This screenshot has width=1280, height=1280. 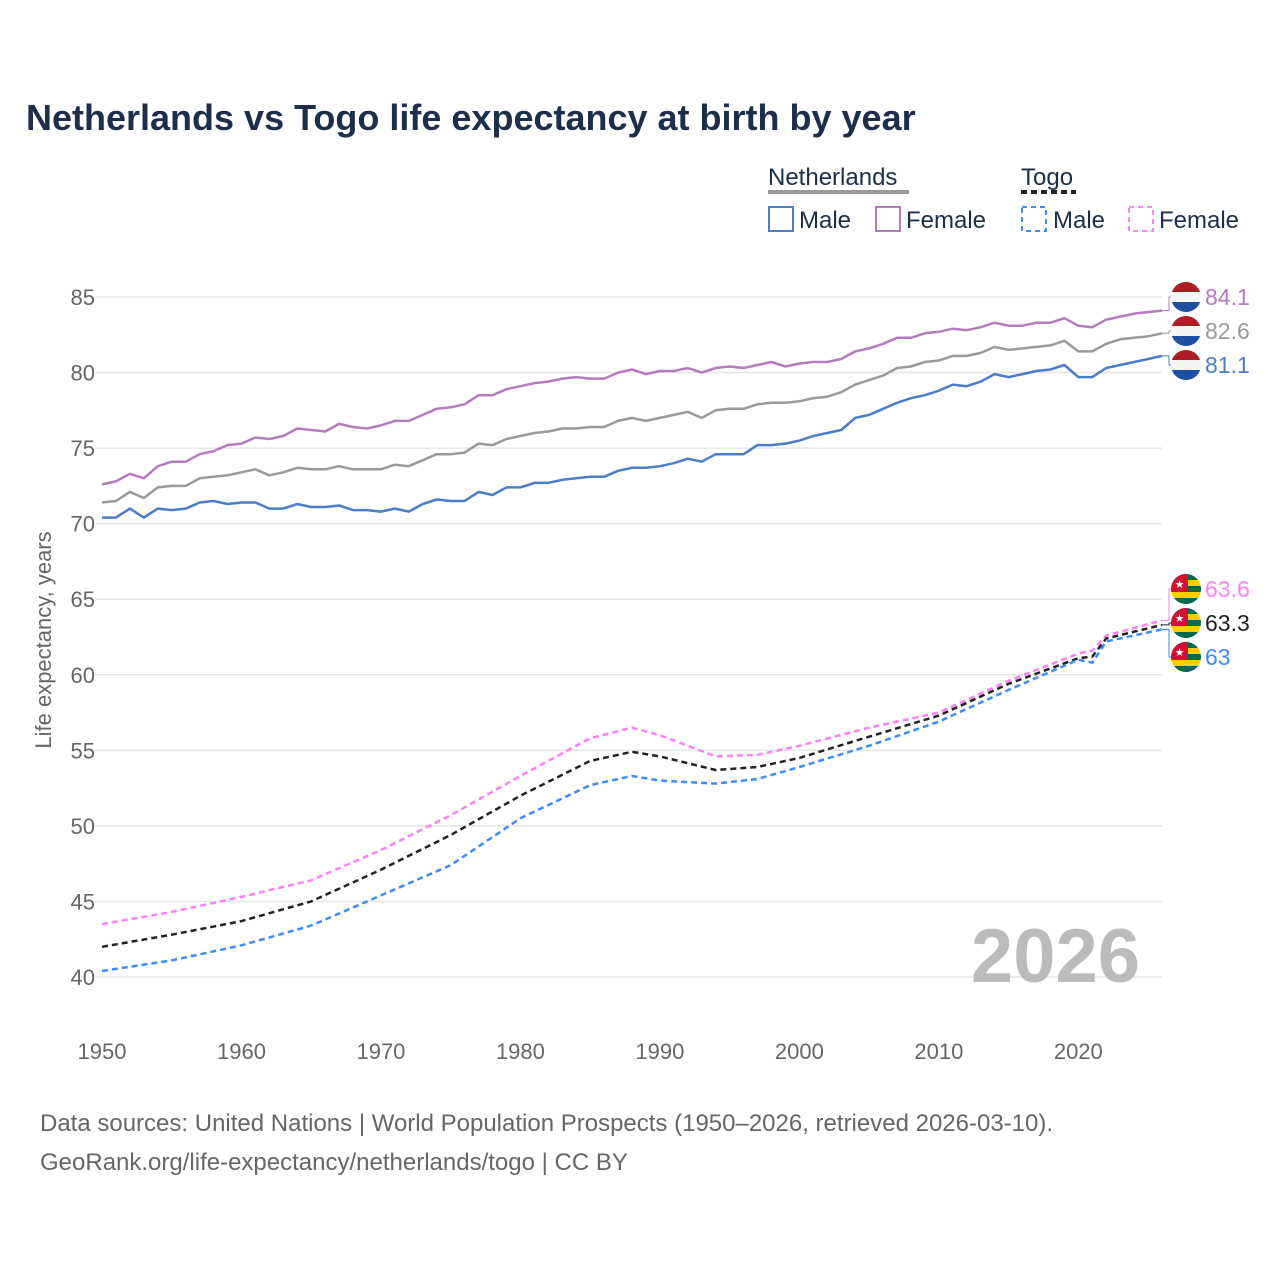 I want to click on end-label-togo-male: 63, so click(x=1218, y=657).